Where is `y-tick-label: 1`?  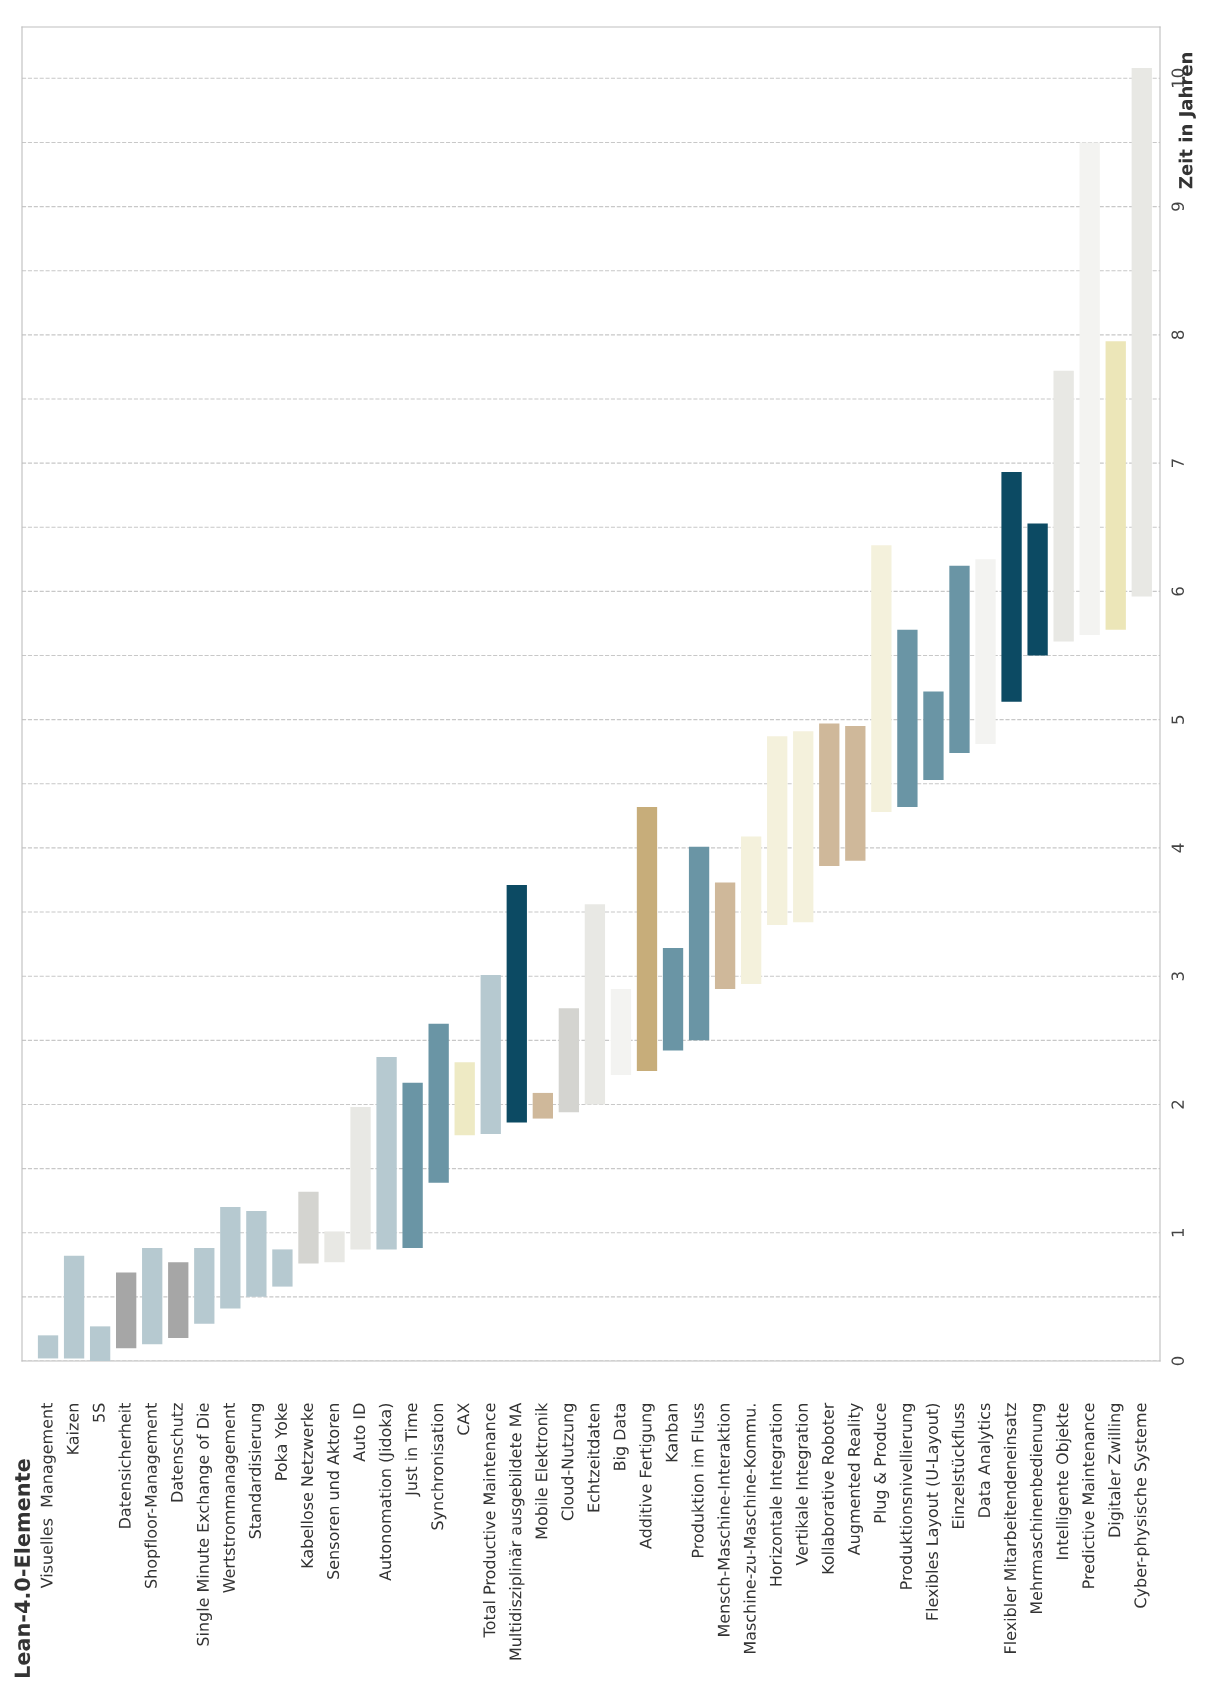 y-tick-label: 1 is located at coordinates (1177, 1232).